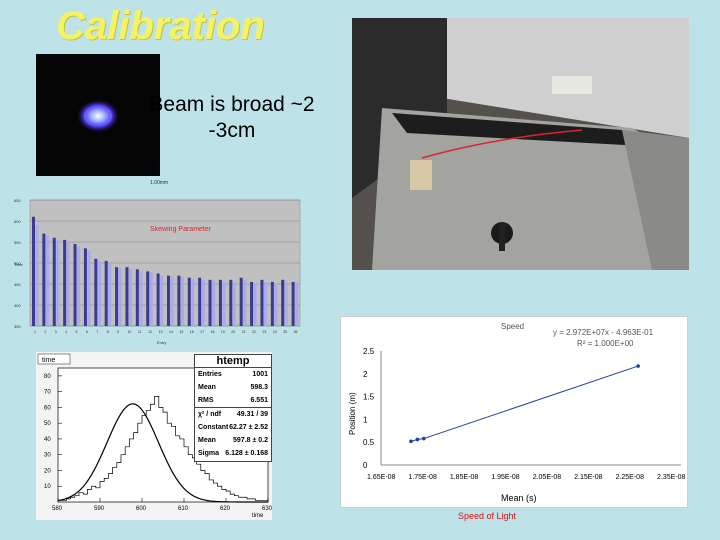  What do you see at coordinates (17, 326) in the screenshot?
I see `skew-y-tick: 350` at bounding box center [17, 326].